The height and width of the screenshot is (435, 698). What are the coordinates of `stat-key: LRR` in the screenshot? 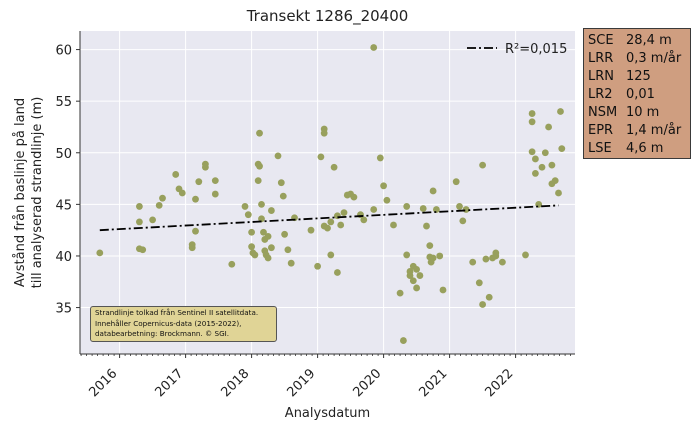 It's located at (601, 58).